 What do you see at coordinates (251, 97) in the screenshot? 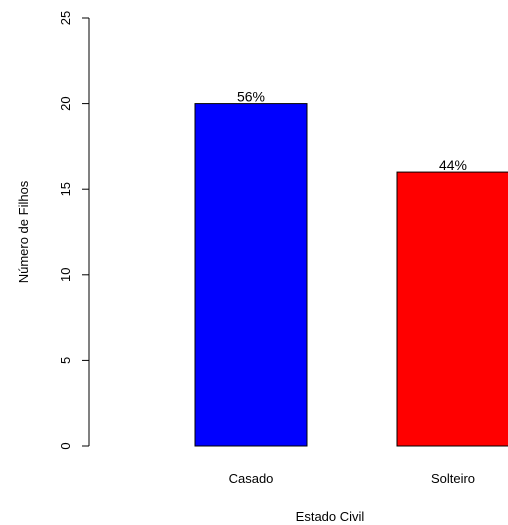
I see `bar-value-label: 56%` at bounding box center [251, 97].